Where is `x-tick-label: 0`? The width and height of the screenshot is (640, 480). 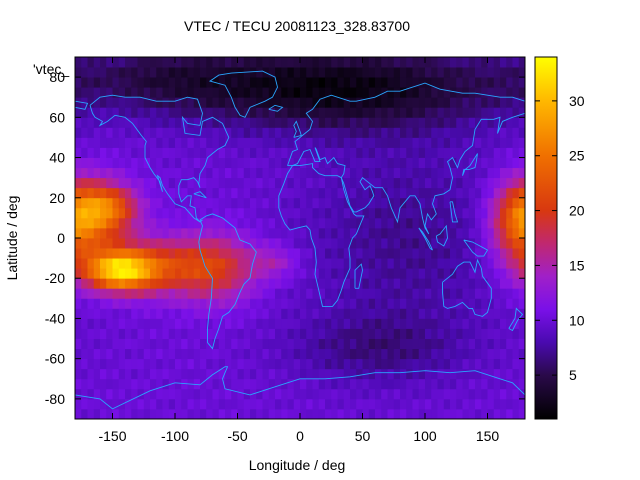 x-tick-label: 0 is located at coordinates (300, 436).